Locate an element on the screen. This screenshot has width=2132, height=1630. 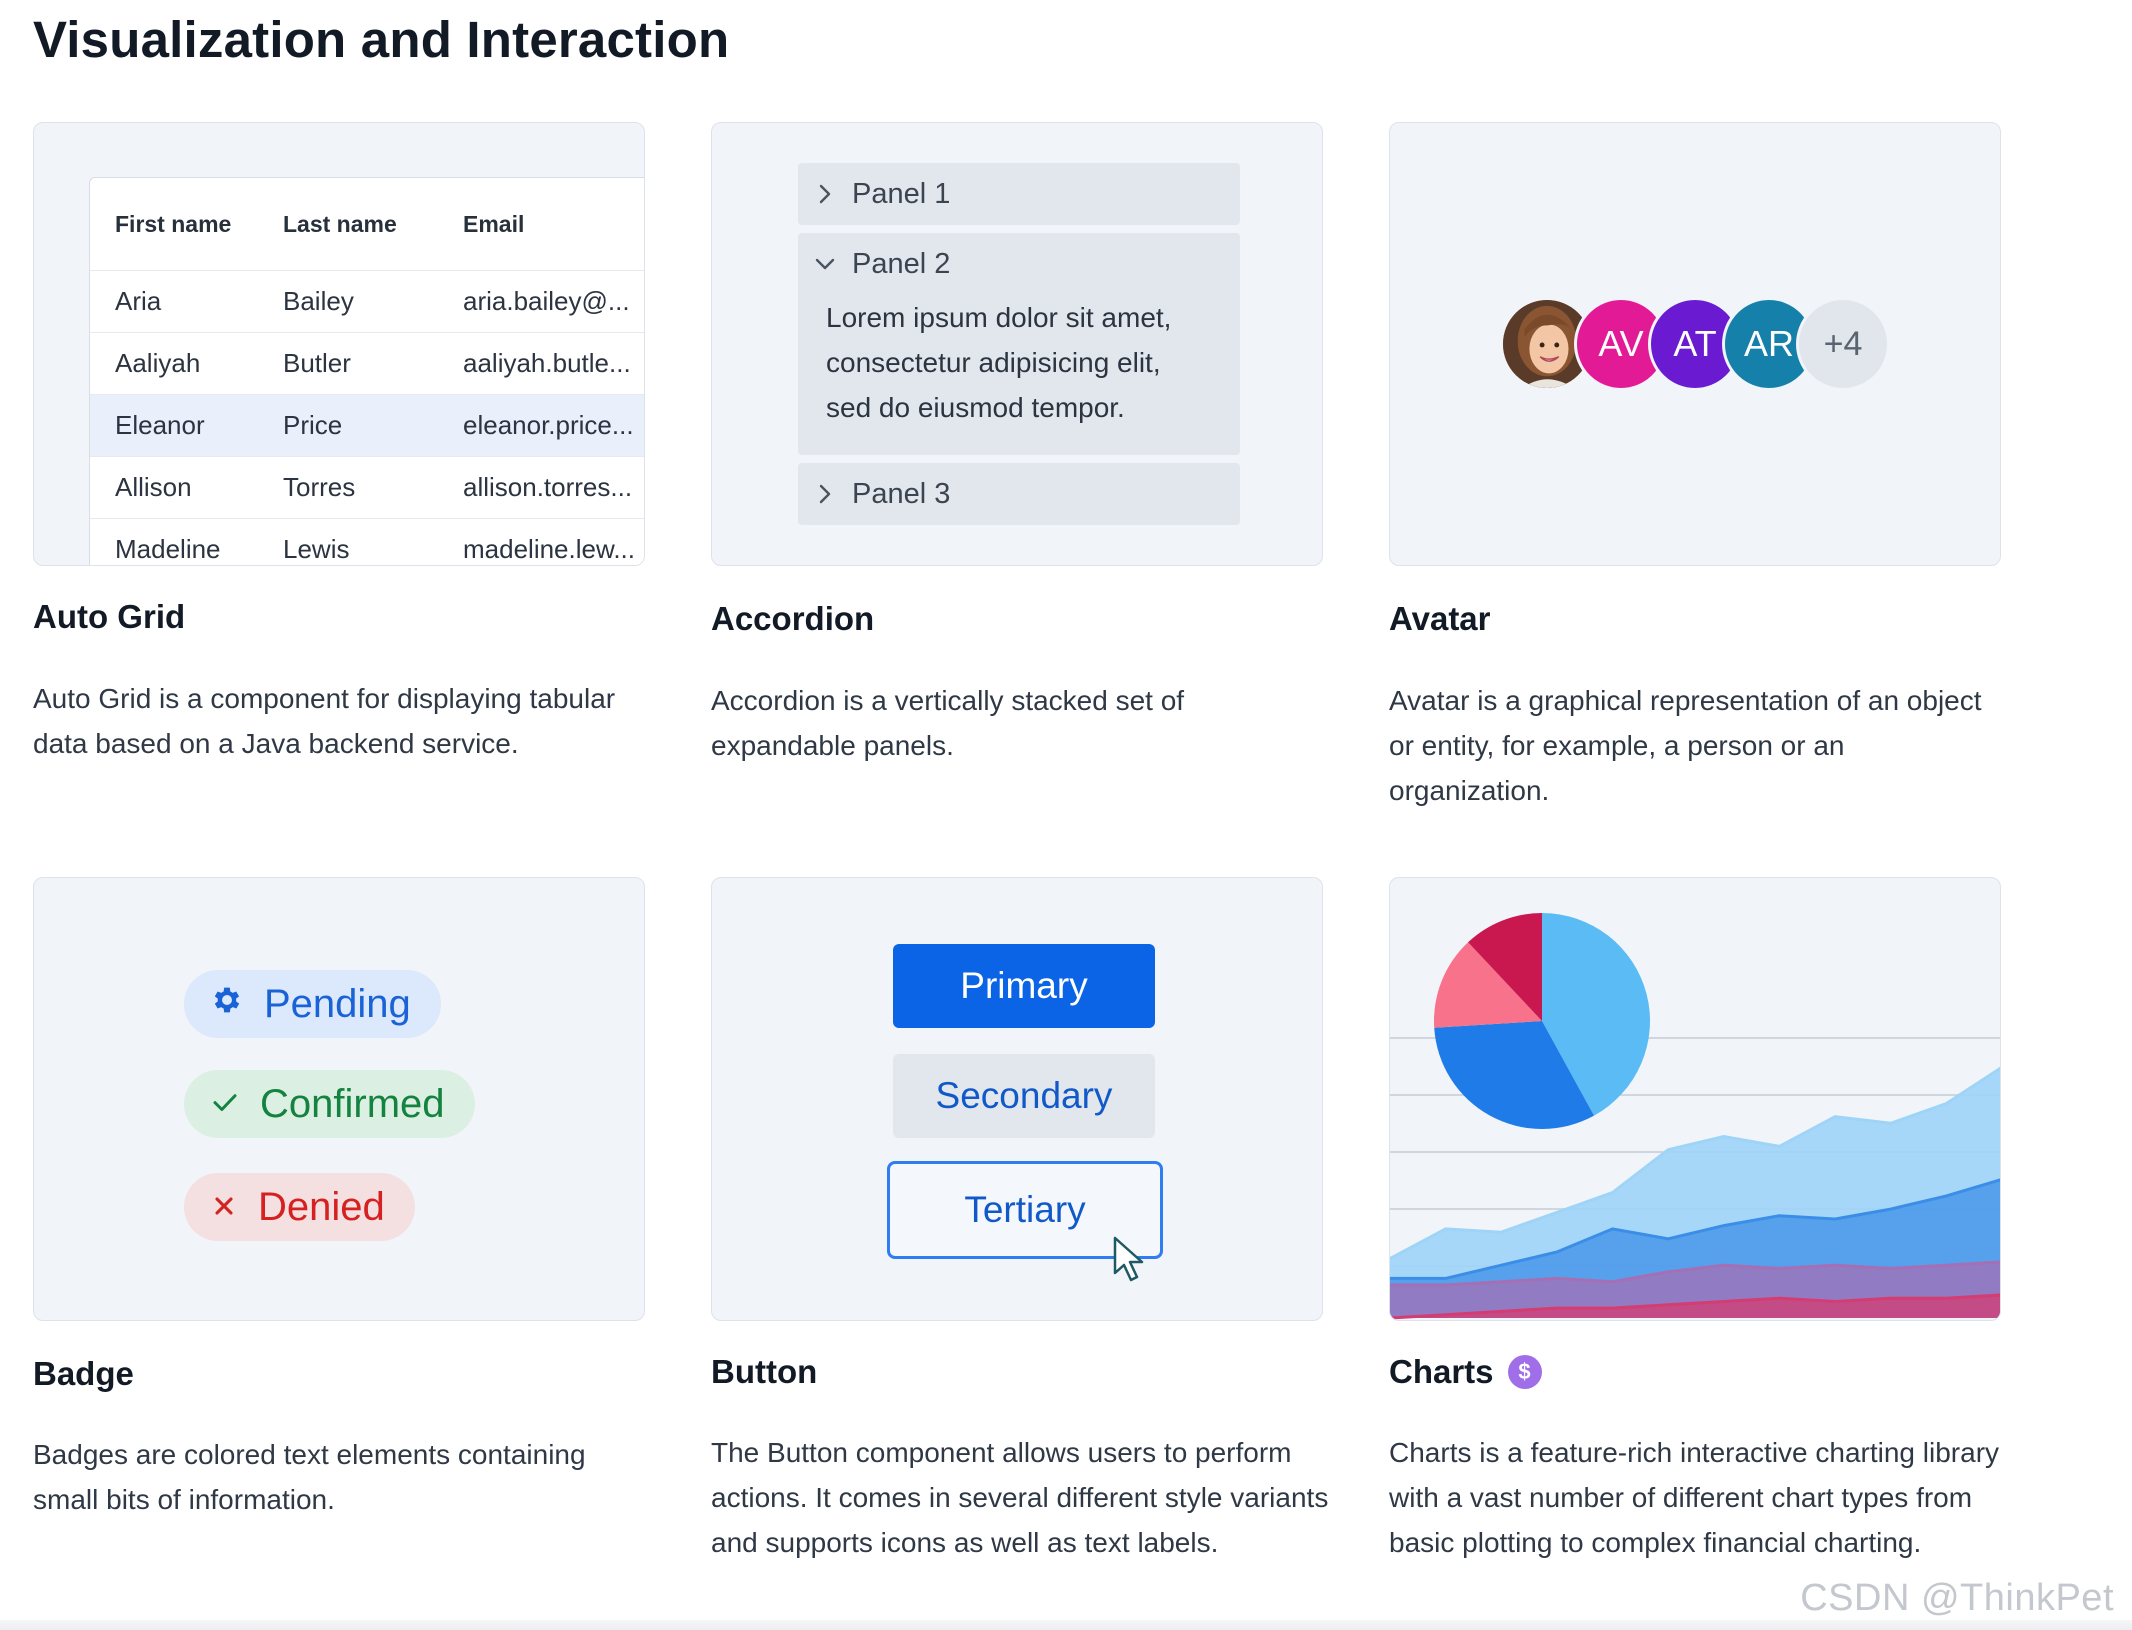
pie-chart is located at coordinates (1542, 1021).